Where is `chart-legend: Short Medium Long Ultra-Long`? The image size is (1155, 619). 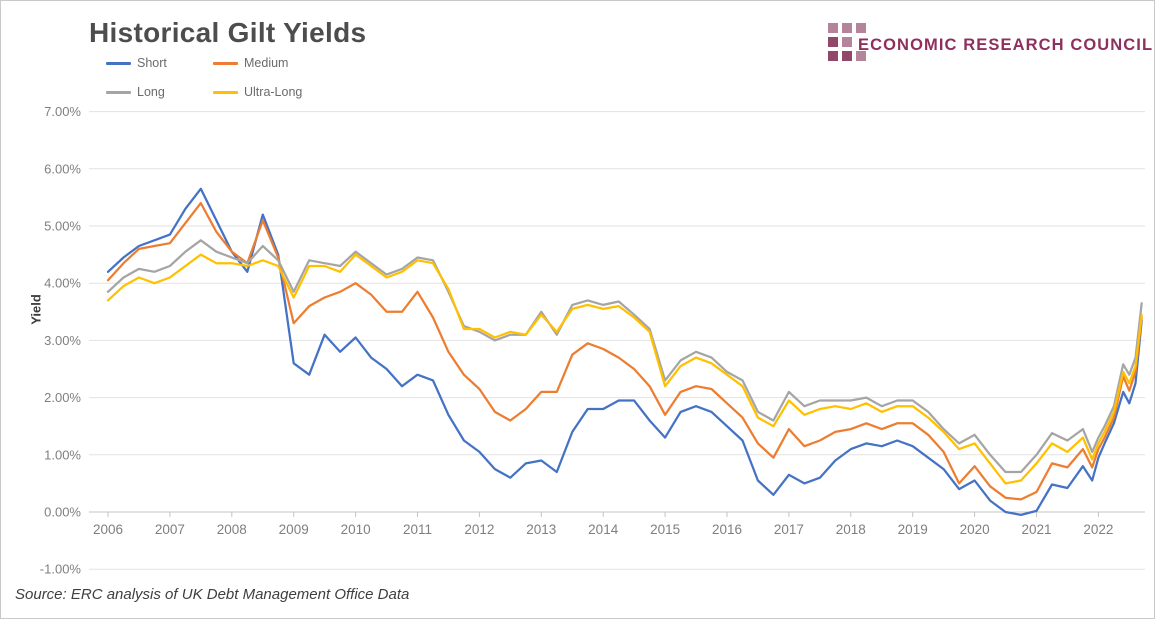 chart-legend: Short Medium Long Ultra-Long is located at coordinates (204, 77).